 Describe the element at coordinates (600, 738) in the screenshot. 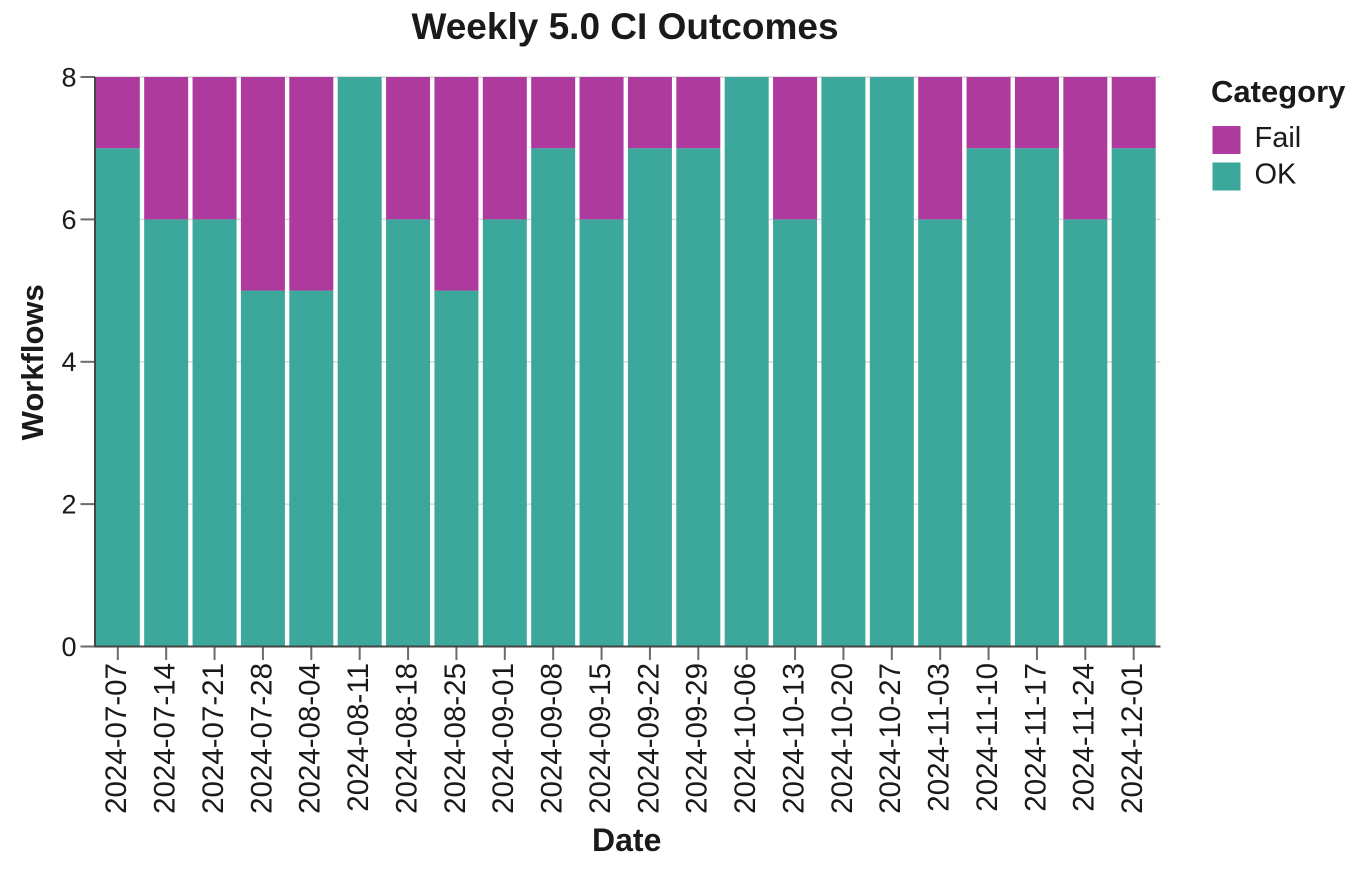

I see `svg-text: 2024-09-15` at that location.